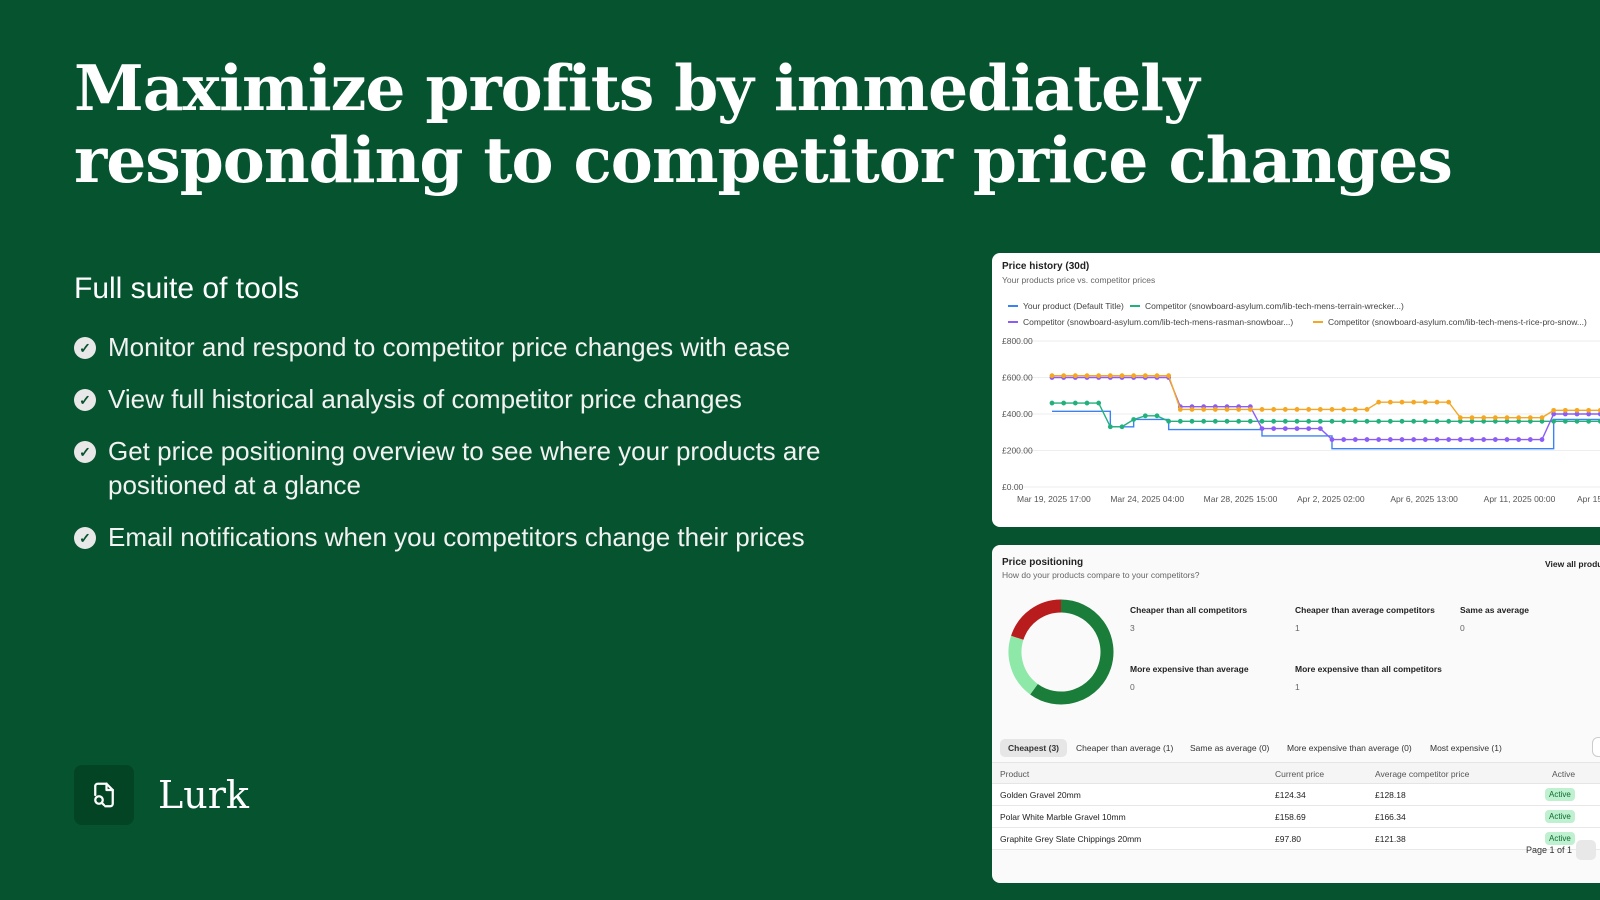  What do you see at coordinates (1188, 619) in the screenshot?
I see `stat-cheaper-than-all: Cheaper than all competitors 3` at bounding box center [1188, 619].